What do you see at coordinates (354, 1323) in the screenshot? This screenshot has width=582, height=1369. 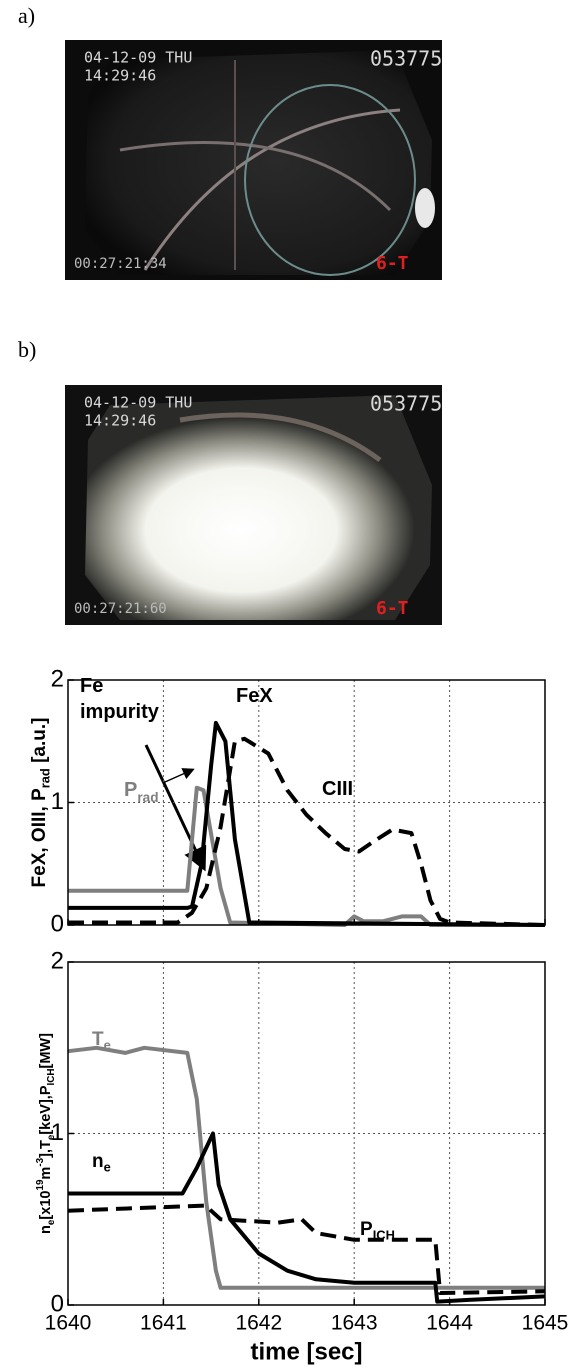 I see `x-tick-label: 1643` at bounding box center [354, 1323].